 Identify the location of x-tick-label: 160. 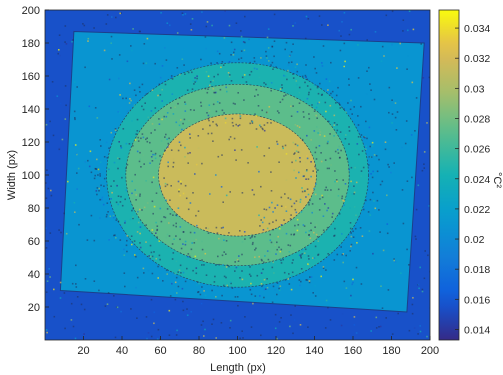
(353, 351).